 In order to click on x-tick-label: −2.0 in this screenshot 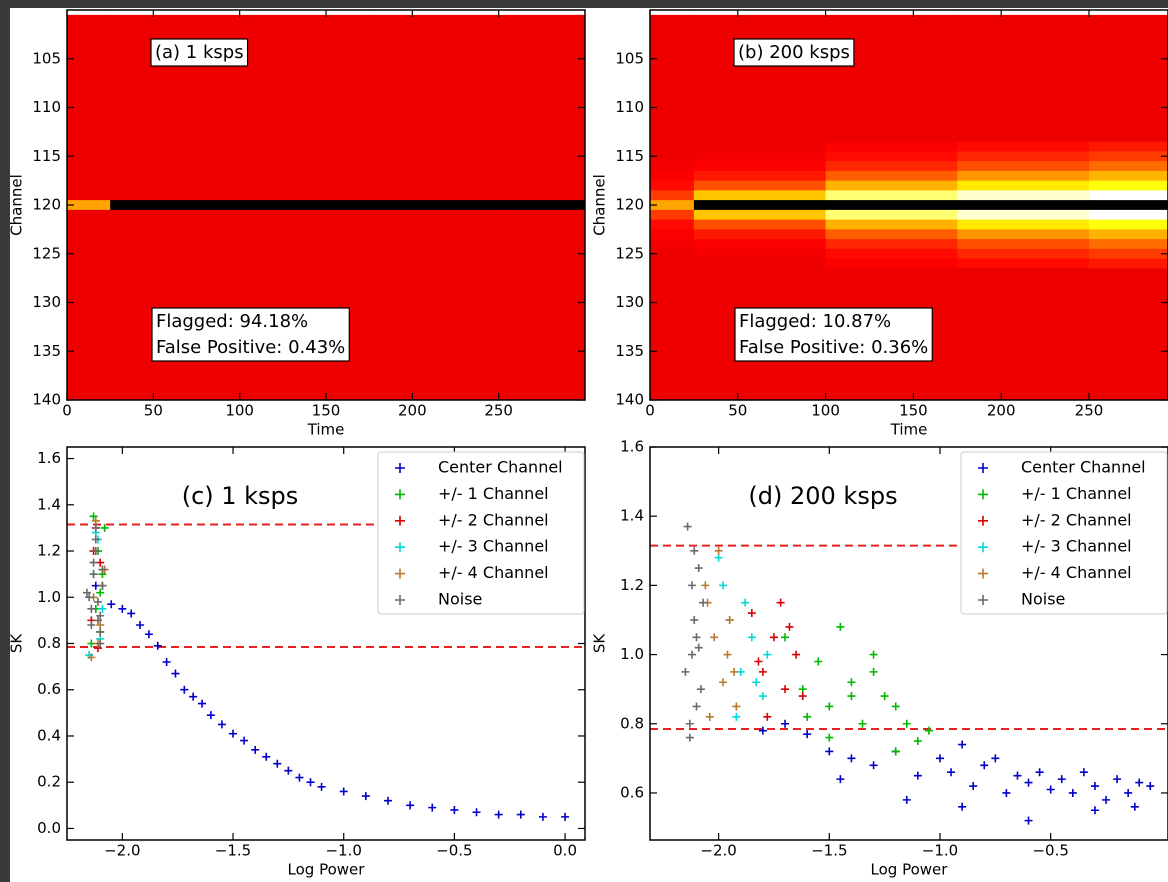, I will do `click(718, 851)`.